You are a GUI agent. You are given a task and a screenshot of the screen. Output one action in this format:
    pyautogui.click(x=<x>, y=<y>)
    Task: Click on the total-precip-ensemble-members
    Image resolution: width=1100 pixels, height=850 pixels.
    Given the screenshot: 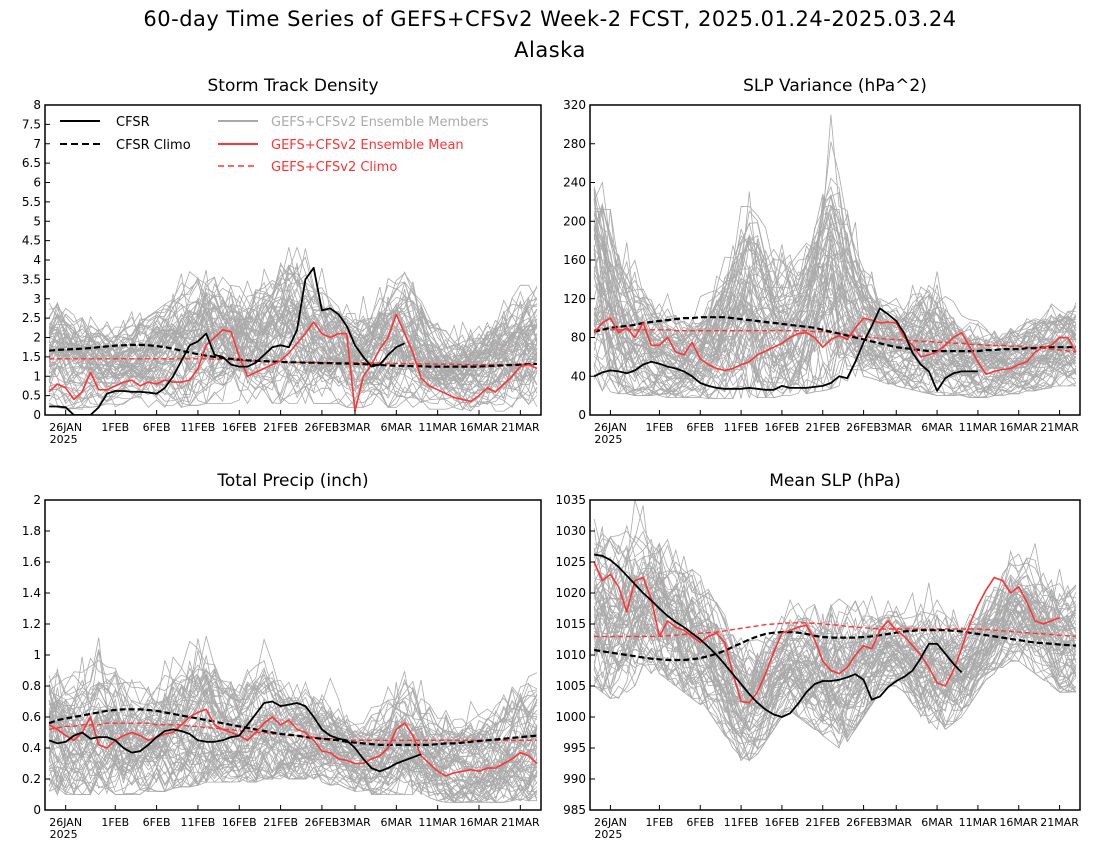 What is the action you would take?
    pyautogui.click(x=293, y=719)
    